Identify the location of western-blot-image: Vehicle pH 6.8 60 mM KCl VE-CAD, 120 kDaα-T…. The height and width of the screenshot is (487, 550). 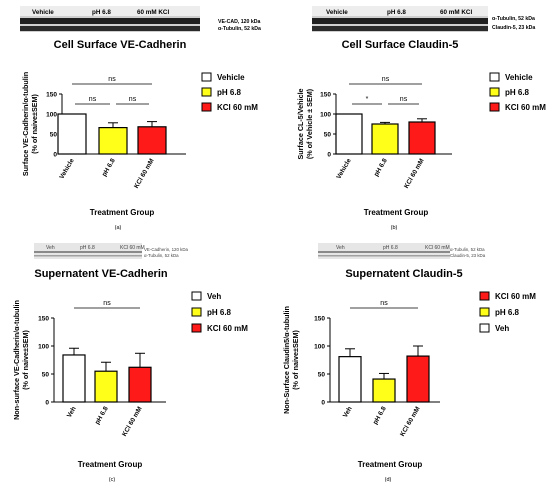
(140, 19).